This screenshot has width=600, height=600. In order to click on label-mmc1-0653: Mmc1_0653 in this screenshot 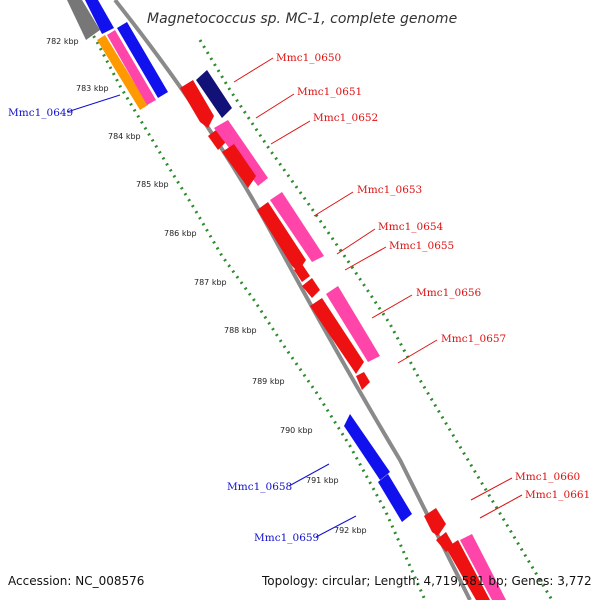, I will do `click(389, 190)`.